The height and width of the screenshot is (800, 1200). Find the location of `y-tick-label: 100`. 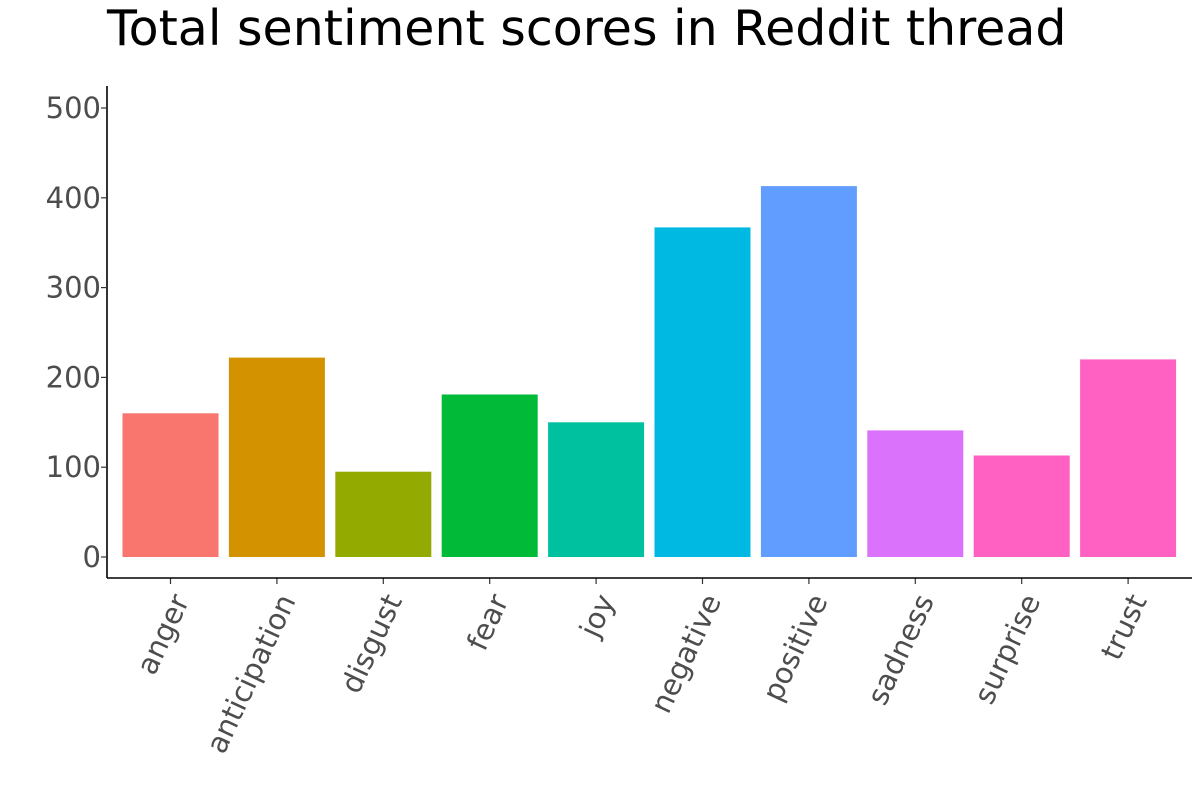

y-tick-label: 100 is located at coordinates (73, 467).